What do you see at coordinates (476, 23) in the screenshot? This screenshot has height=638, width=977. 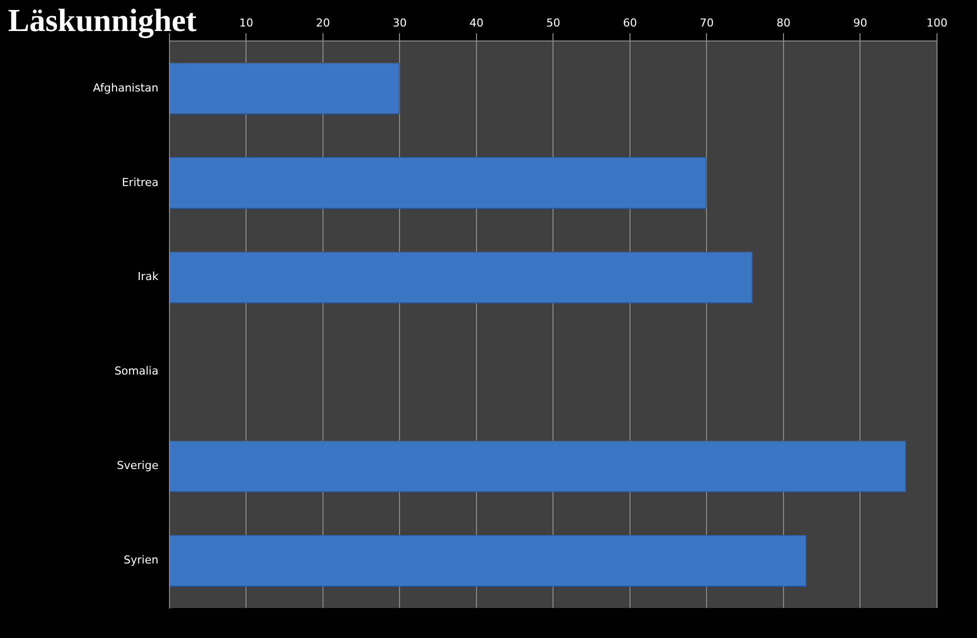 I see `x-tick-label: 40` at bounding box center [476, 23].